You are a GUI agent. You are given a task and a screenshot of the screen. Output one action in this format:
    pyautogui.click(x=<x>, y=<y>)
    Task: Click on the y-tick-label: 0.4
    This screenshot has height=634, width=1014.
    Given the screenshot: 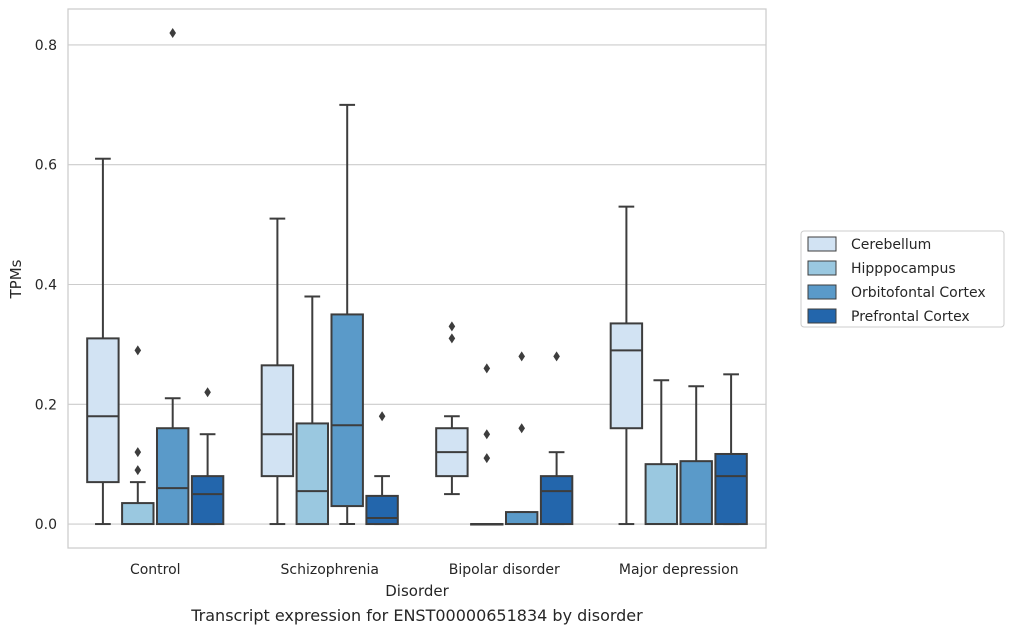 What is the action you would take?
    pyautogui.click(x=46, y=285)
    